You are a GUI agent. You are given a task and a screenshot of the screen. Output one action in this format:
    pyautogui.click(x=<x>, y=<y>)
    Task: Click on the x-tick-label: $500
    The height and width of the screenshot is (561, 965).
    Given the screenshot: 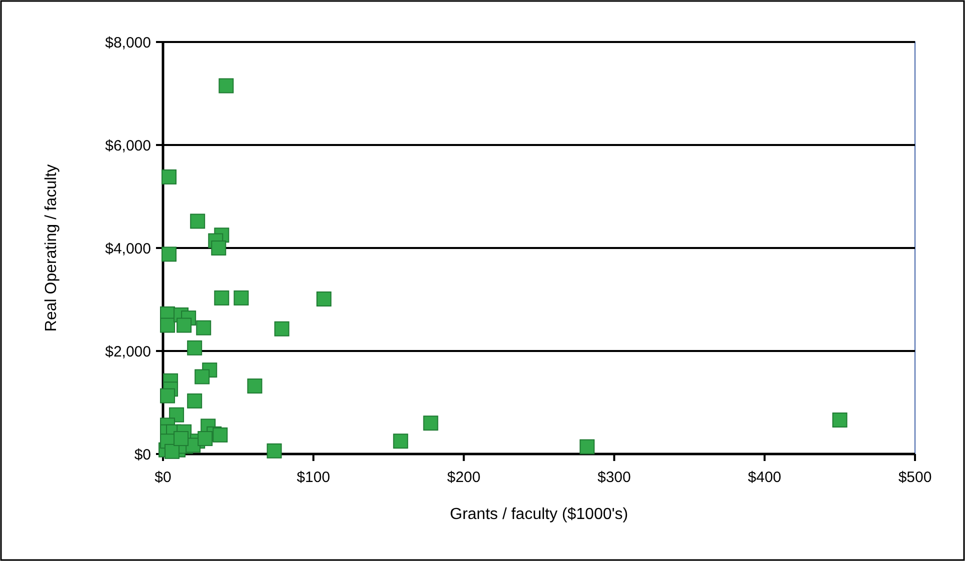 What is the action you would take?
    pyautogui.click(x=915, y=477)
    